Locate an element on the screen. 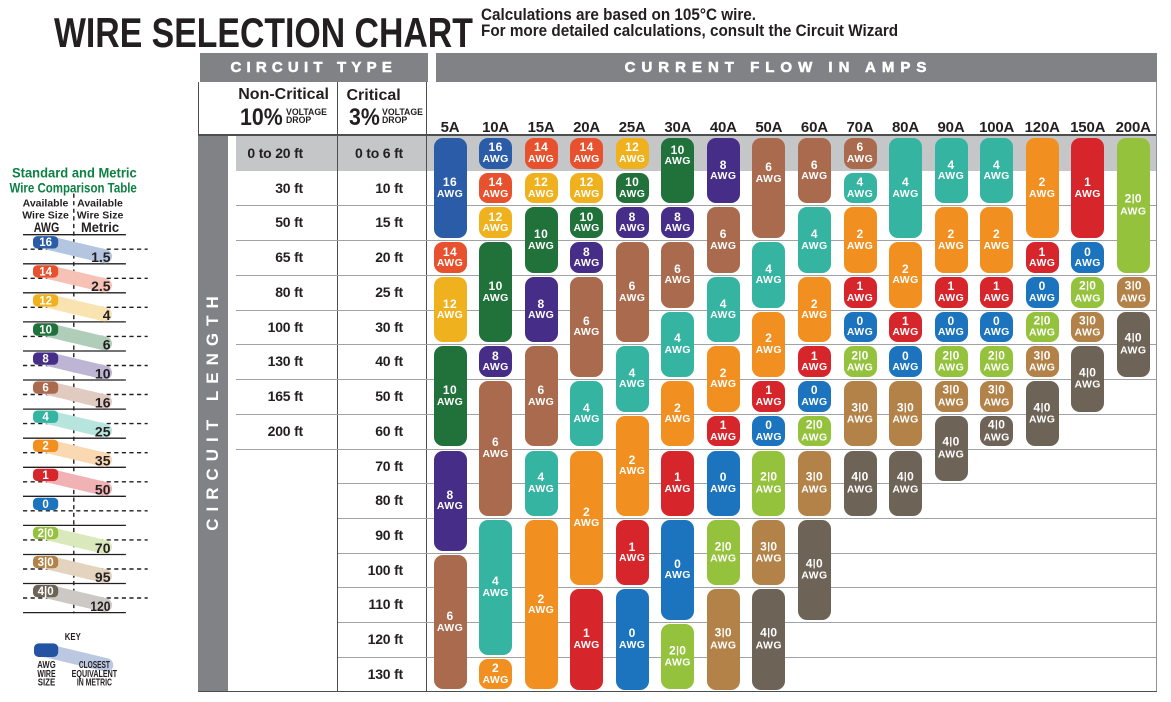  svg-text: SIZE is located at coordinates (47, 683).